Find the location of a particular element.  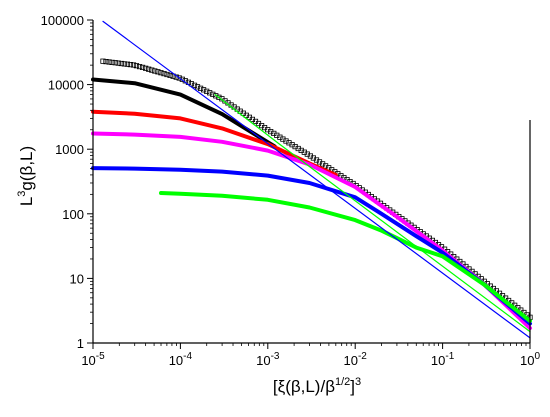

x-axis-label: [ξ(β,L)/β1/2]3 is located at coordinates (317, 386).